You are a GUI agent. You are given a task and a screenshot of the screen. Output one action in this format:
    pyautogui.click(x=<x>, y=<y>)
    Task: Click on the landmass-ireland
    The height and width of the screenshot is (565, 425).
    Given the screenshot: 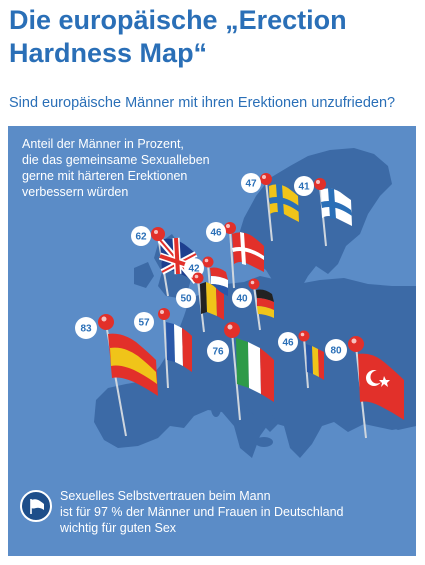 What is the action you would take?
    pyautogui.click(x=144, y=275)
    